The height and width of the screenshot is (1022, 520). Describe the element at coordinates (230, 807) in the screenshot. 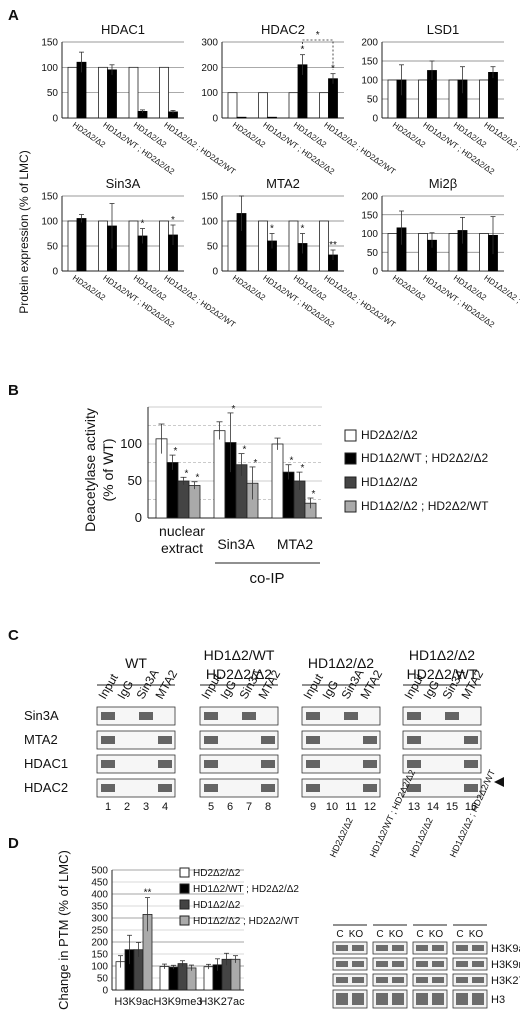

I see `lane-number: 6` at that location.